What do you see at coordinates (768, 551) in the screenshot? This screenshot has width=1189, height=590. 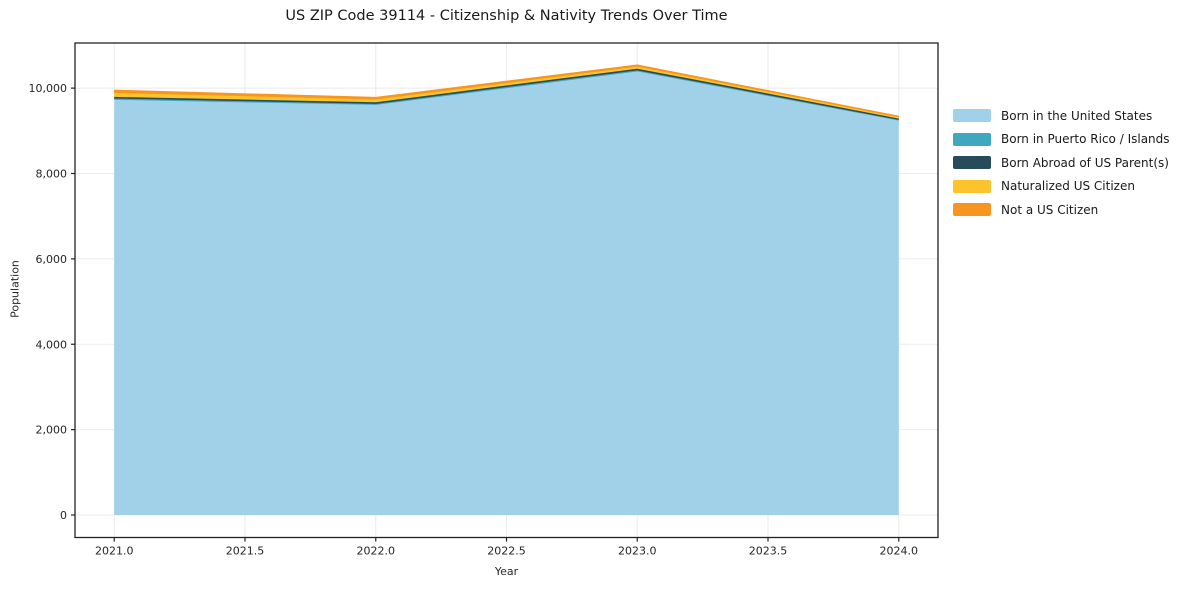 I see `x-tick-label: 2023.5` at bounding box center [768, 551].